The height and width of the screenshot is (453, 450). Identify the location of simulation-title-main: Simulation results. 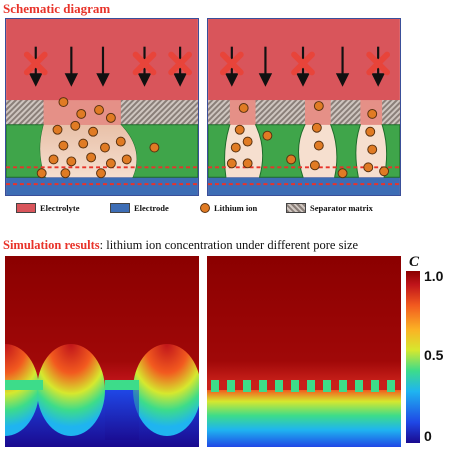
(51, 245).